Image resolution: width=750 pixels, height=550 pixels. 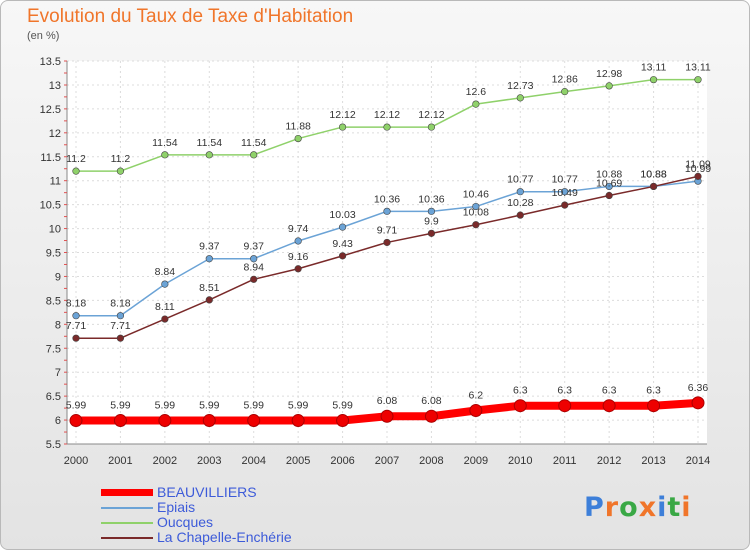 I want to click on data-label: 9.71, so click(x=387, y=230).